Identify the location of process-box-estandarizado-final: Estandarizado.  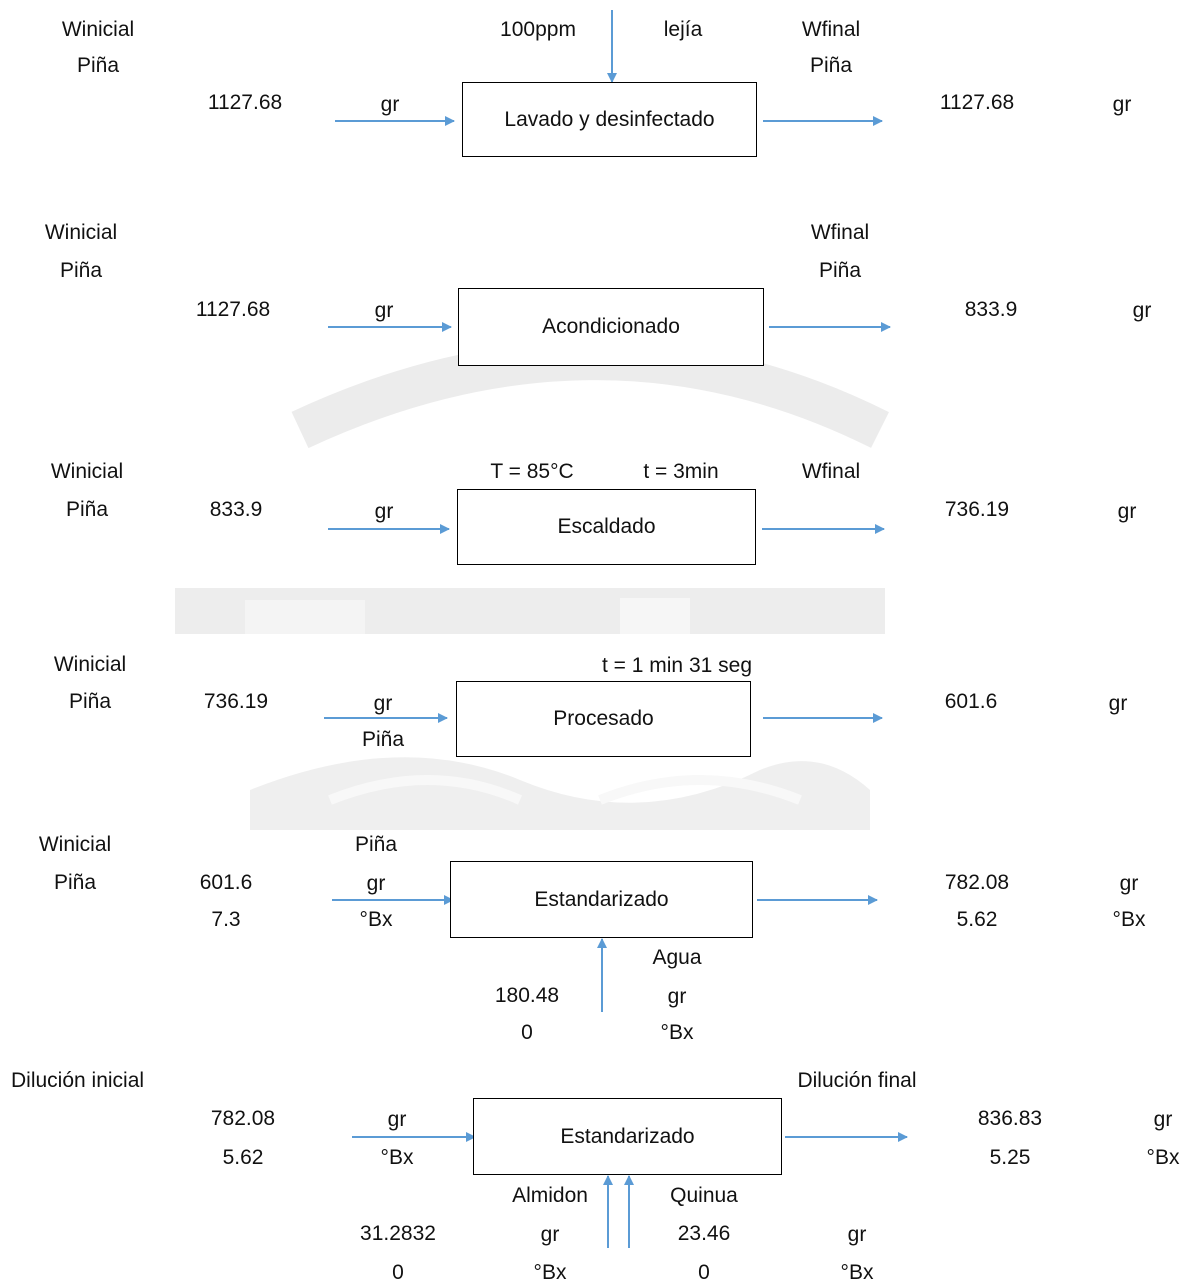
(627, 1136).